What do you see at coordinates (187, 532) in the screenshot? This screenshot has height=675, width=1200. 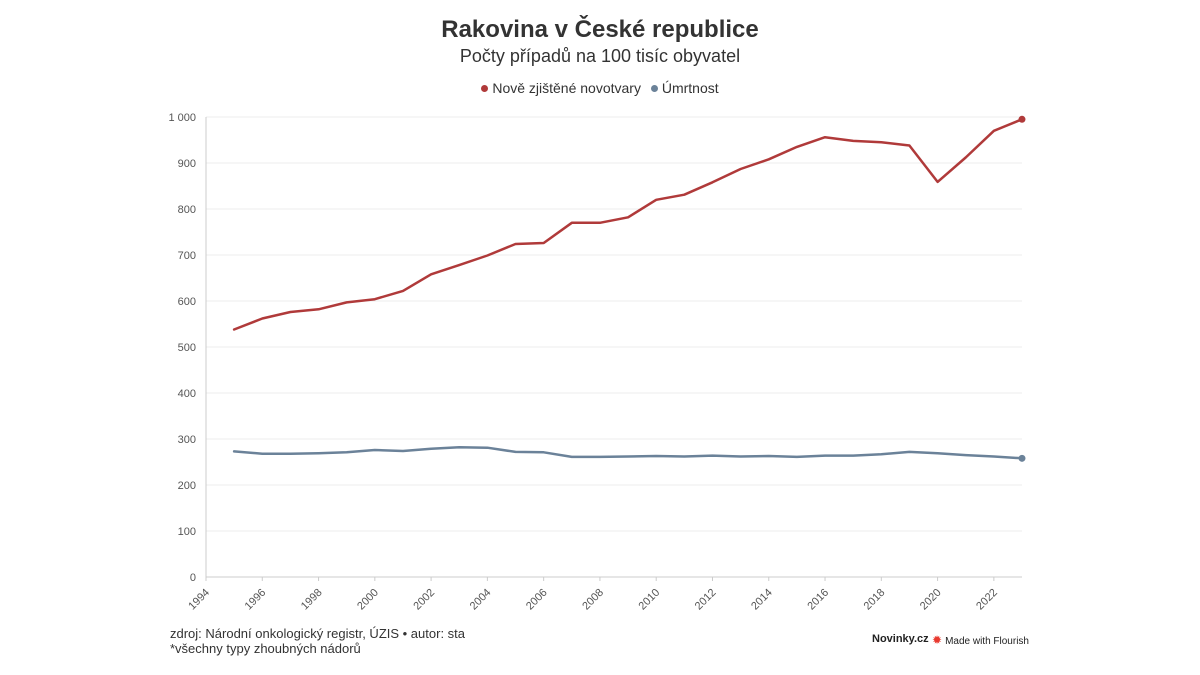 I see `y-tick-label-1: 100` at bounding box center [187, 532].